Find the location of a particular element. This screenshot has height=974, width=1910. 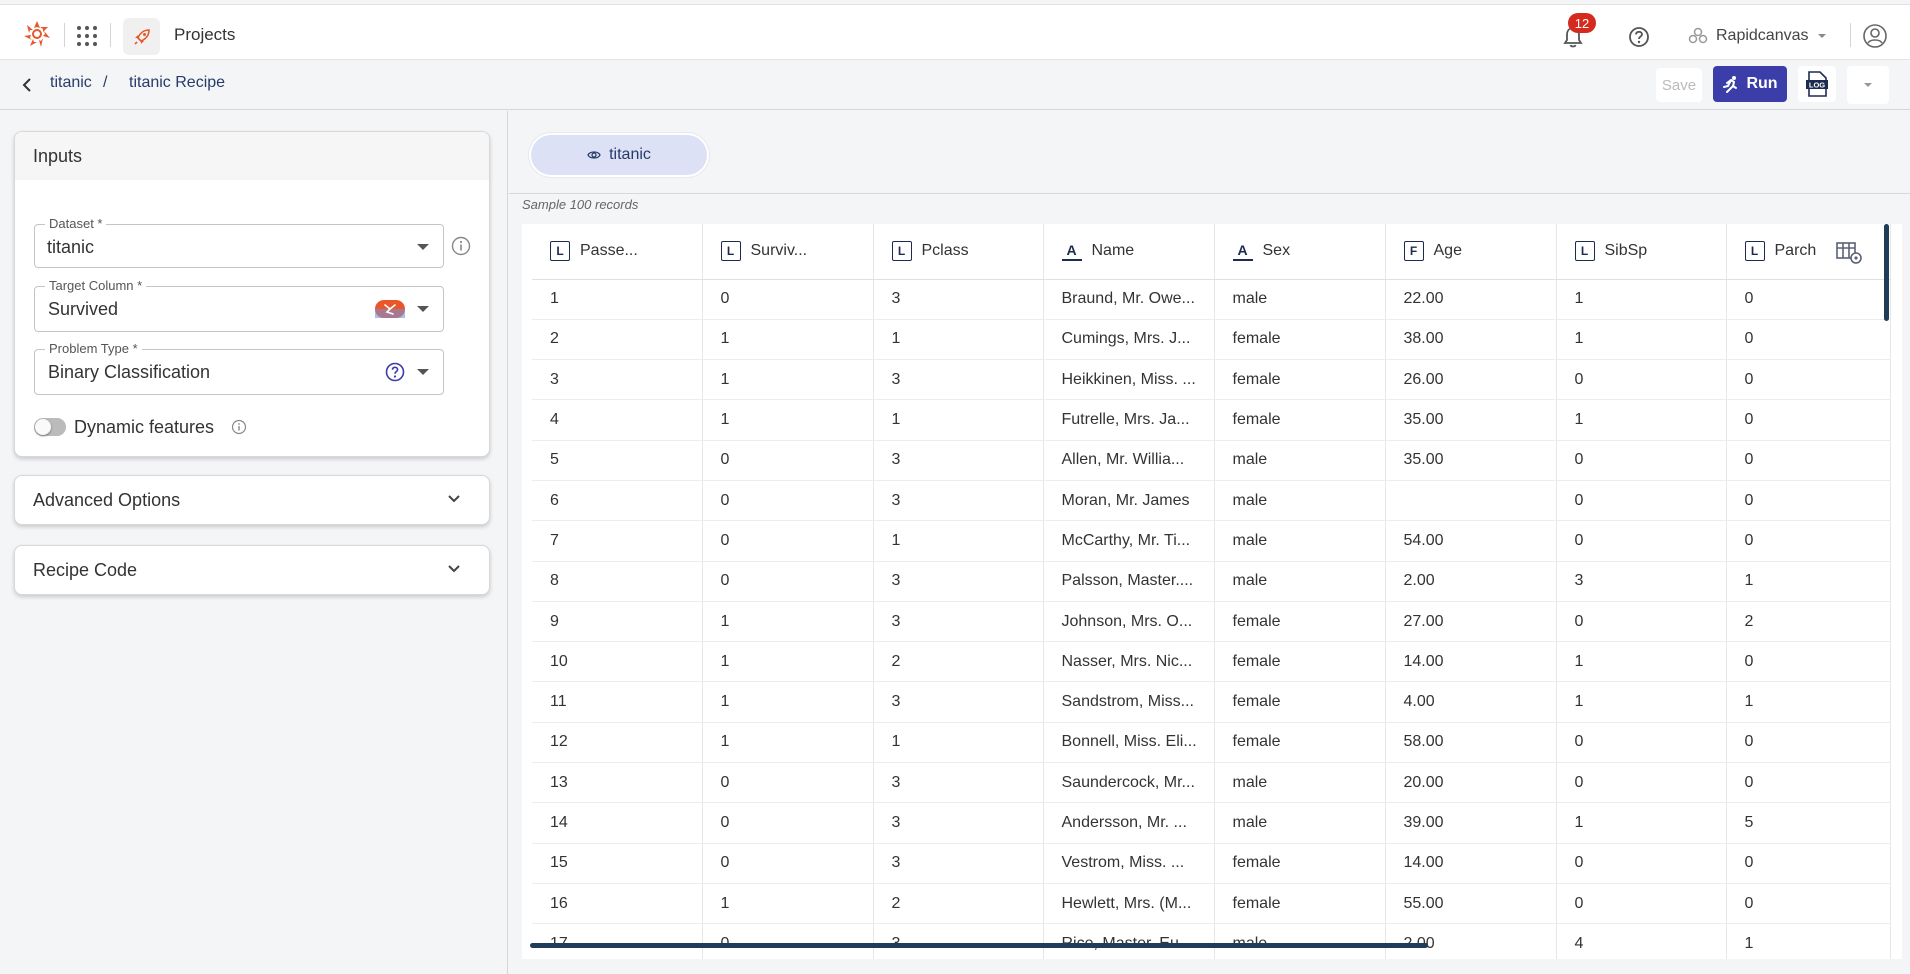

caret-down-icon is located at coordinates (1821, 36).